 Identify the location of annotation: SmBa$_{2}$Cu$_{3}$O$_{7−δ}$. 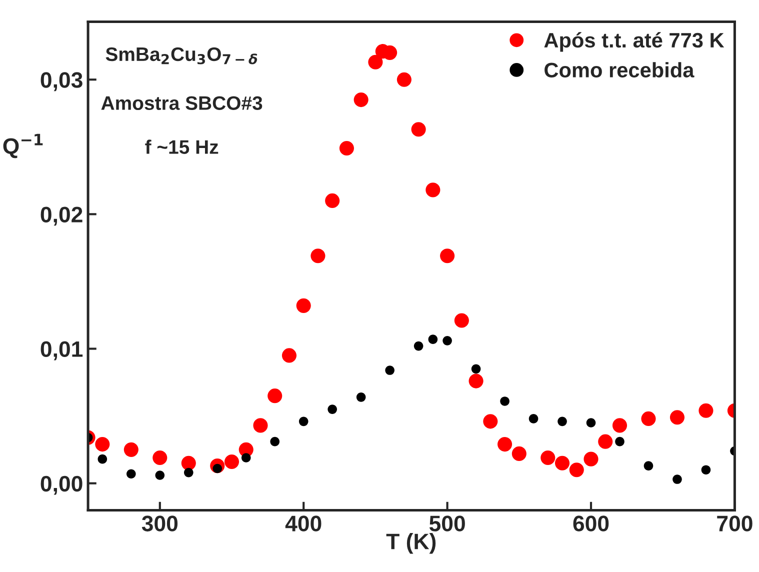
(182, 55).